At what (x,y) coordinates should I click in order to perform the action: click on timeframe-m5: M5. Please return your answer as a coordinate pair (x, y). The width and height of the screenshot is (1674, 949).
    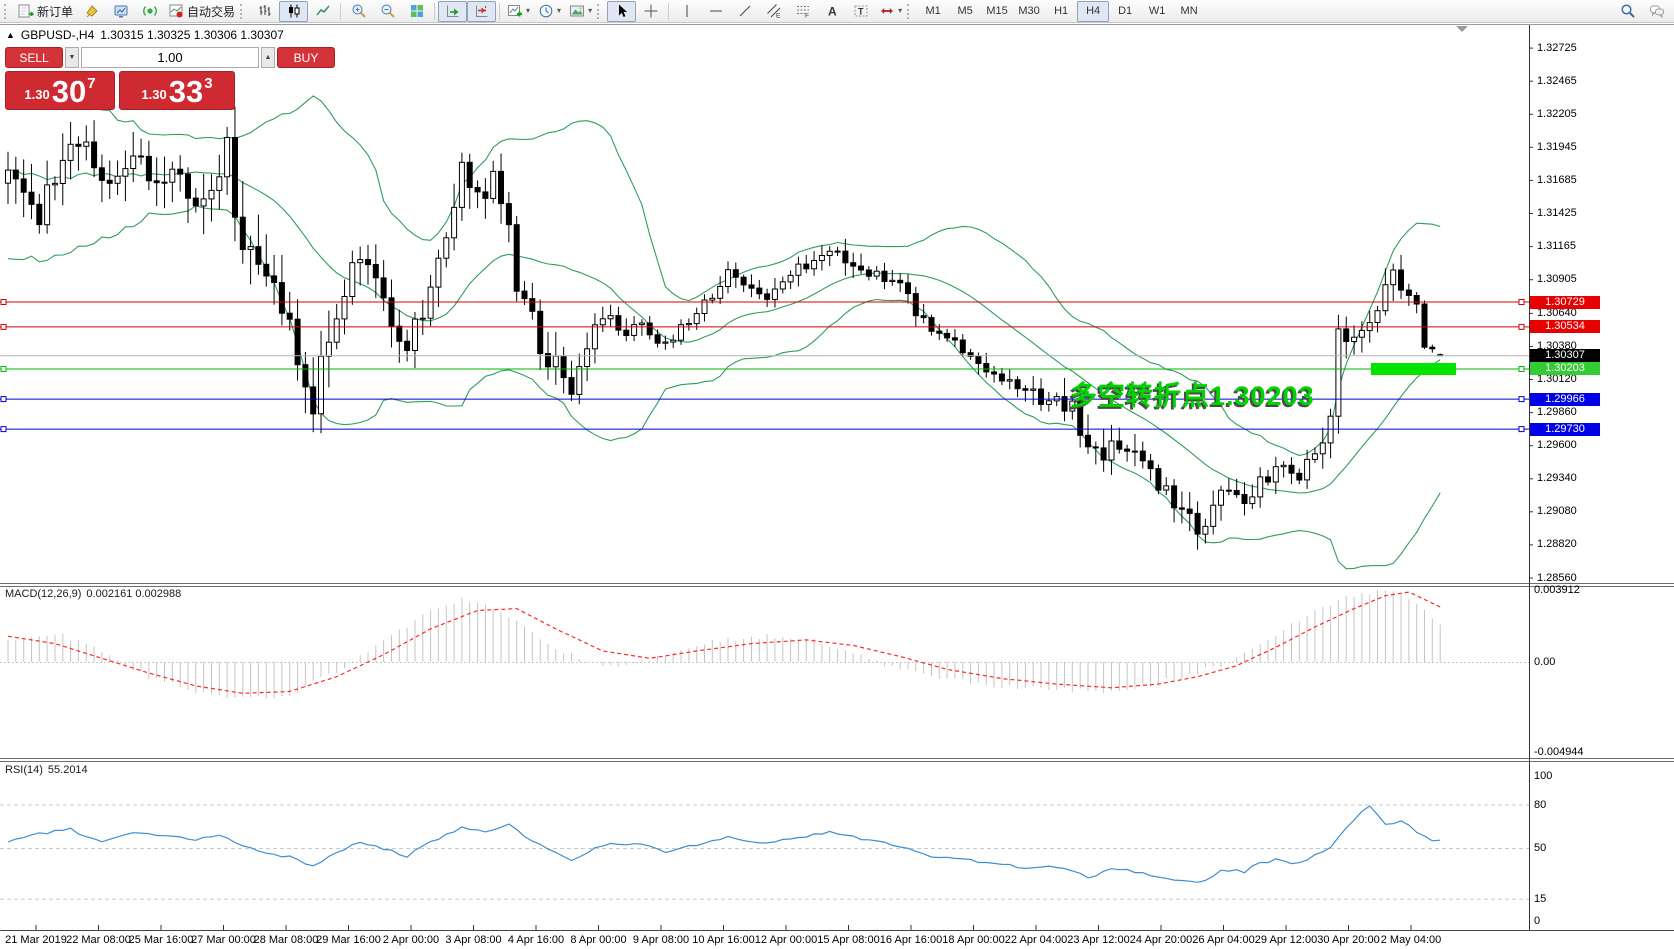
    Looking at the image, I should click on (965, 11).